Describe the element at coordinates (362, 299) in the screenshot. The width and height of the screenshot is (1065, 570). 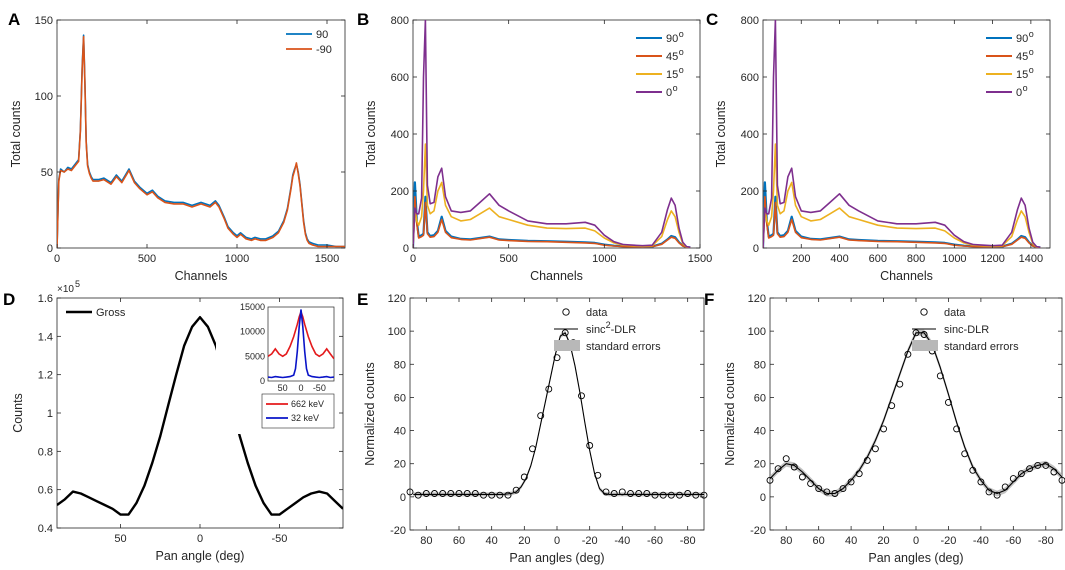
I see `panel-label-e: E` at that location.